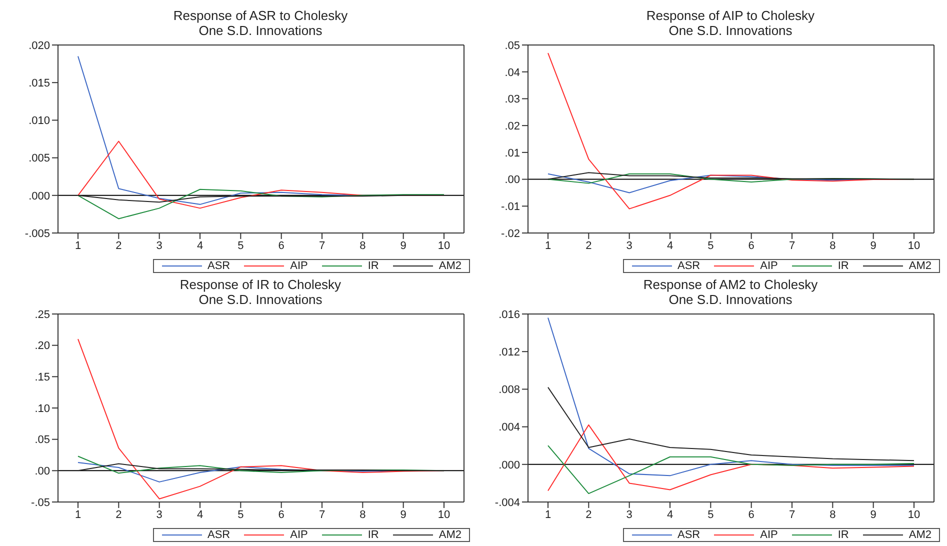 The width and height of the screenshot is (947, 546). What do you see at coordinates (510, 207) in the screenshot?
I see `y-tick-label: -.01` at bounding box center [510, 207].